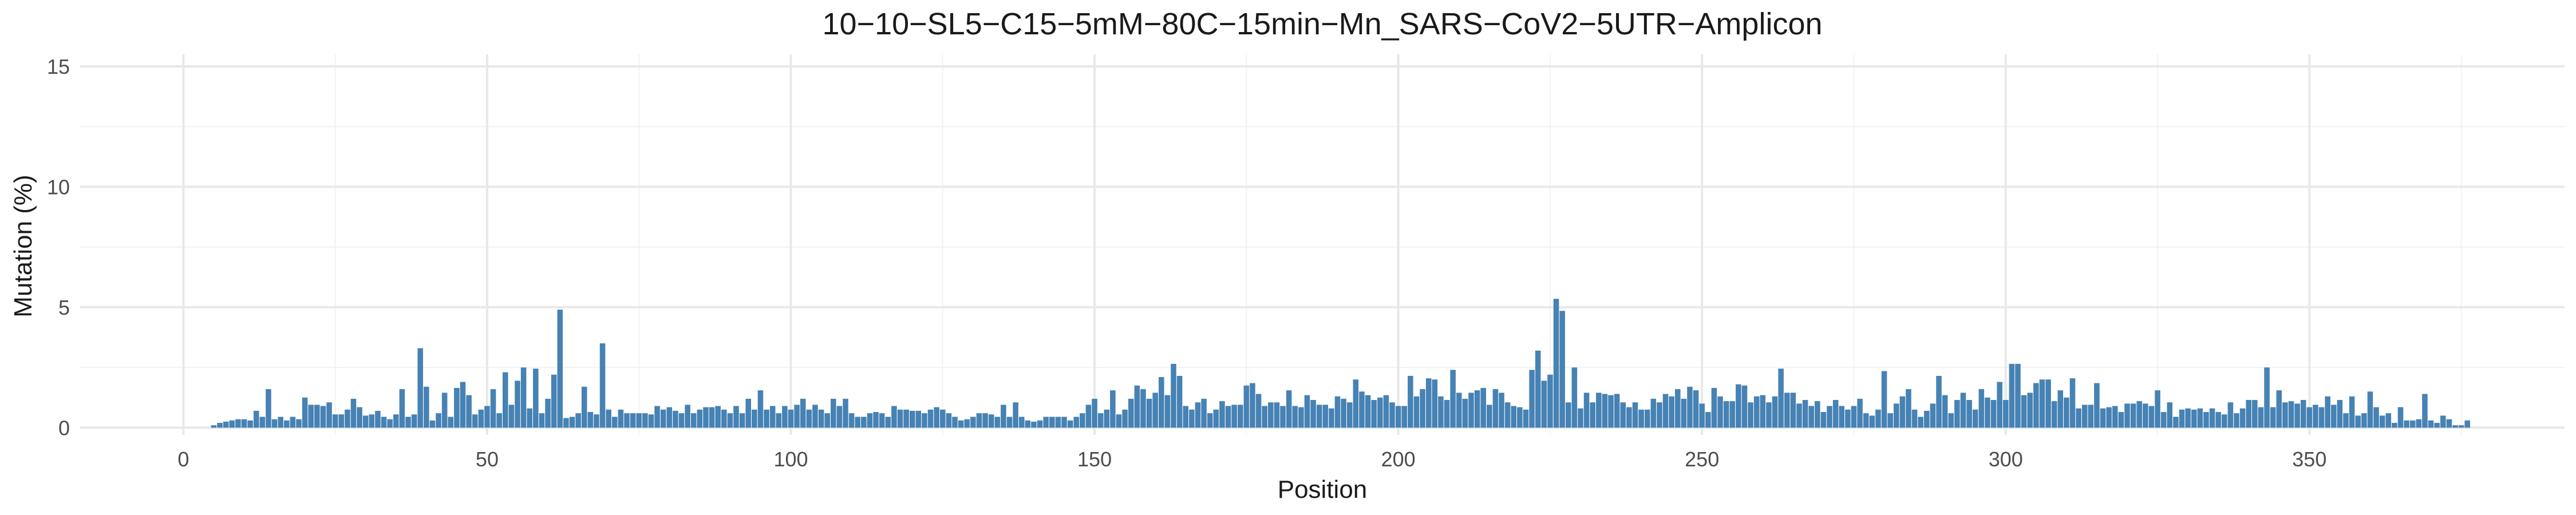 This screenshot has height=515, width=2576. I want to click on y-axis-title: Mutation (%), so click(23, 246).